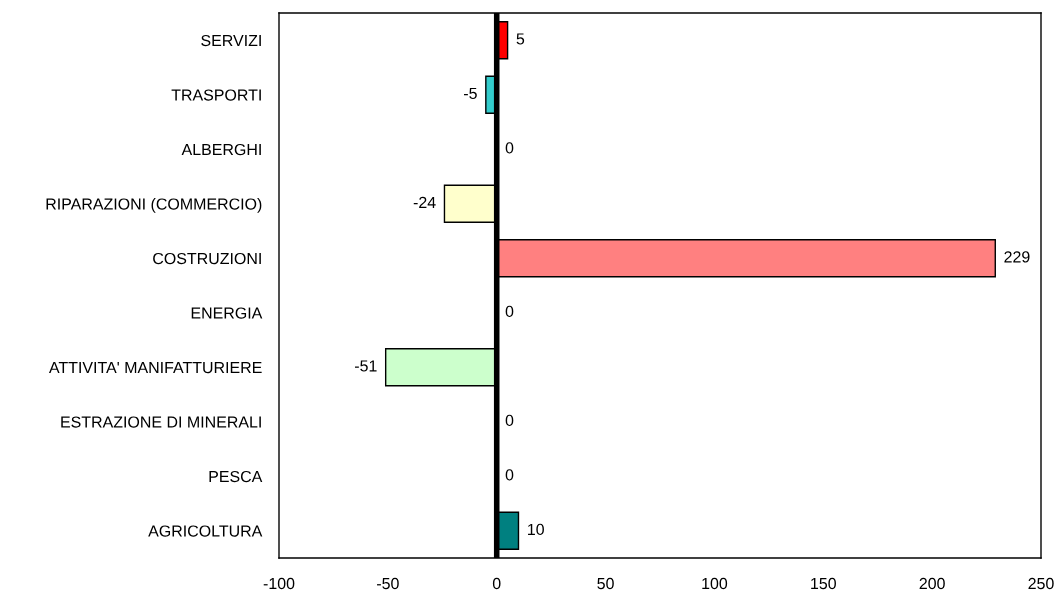 This screenshot has width=1057, height=596. Describe the element at coordinates (216, 95) in the screenshot. I see `y-tick-label: TRASPORTI` at that location.